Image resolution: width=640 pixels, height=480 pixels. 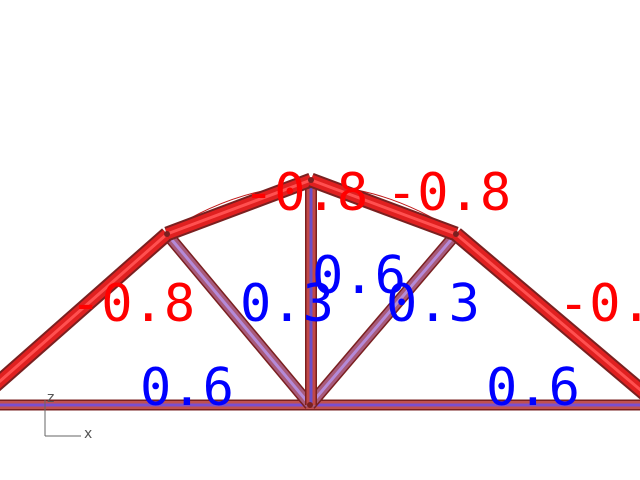 What do you see at coordinates (167, 234) in the screenshot?
I see `node-left-top` at bounding box center [167, 234].